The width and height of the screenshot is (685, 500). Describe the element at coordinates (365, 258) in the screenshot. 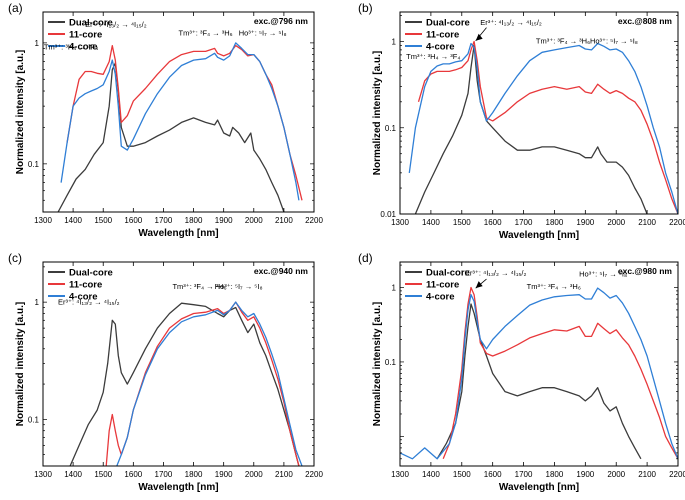

I see `panel-label: (d)` at that location.